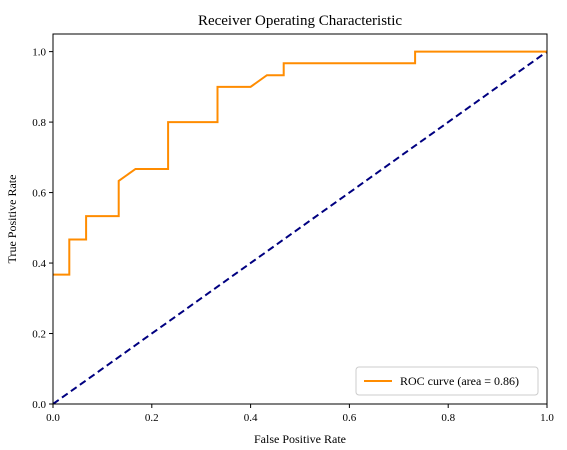 The height and width of the screenshot is (450, 567). I want to click on x-axis-label: False Positive Rate, so click(300, 439).